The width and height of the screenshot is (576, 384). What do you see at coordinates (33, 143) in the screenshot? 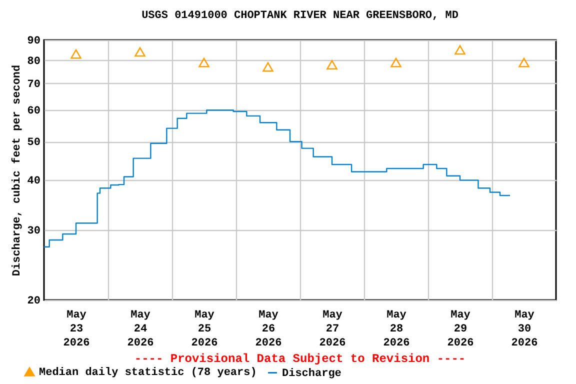
I see `y-tick-label: 50` at bounding box center [33, 143].